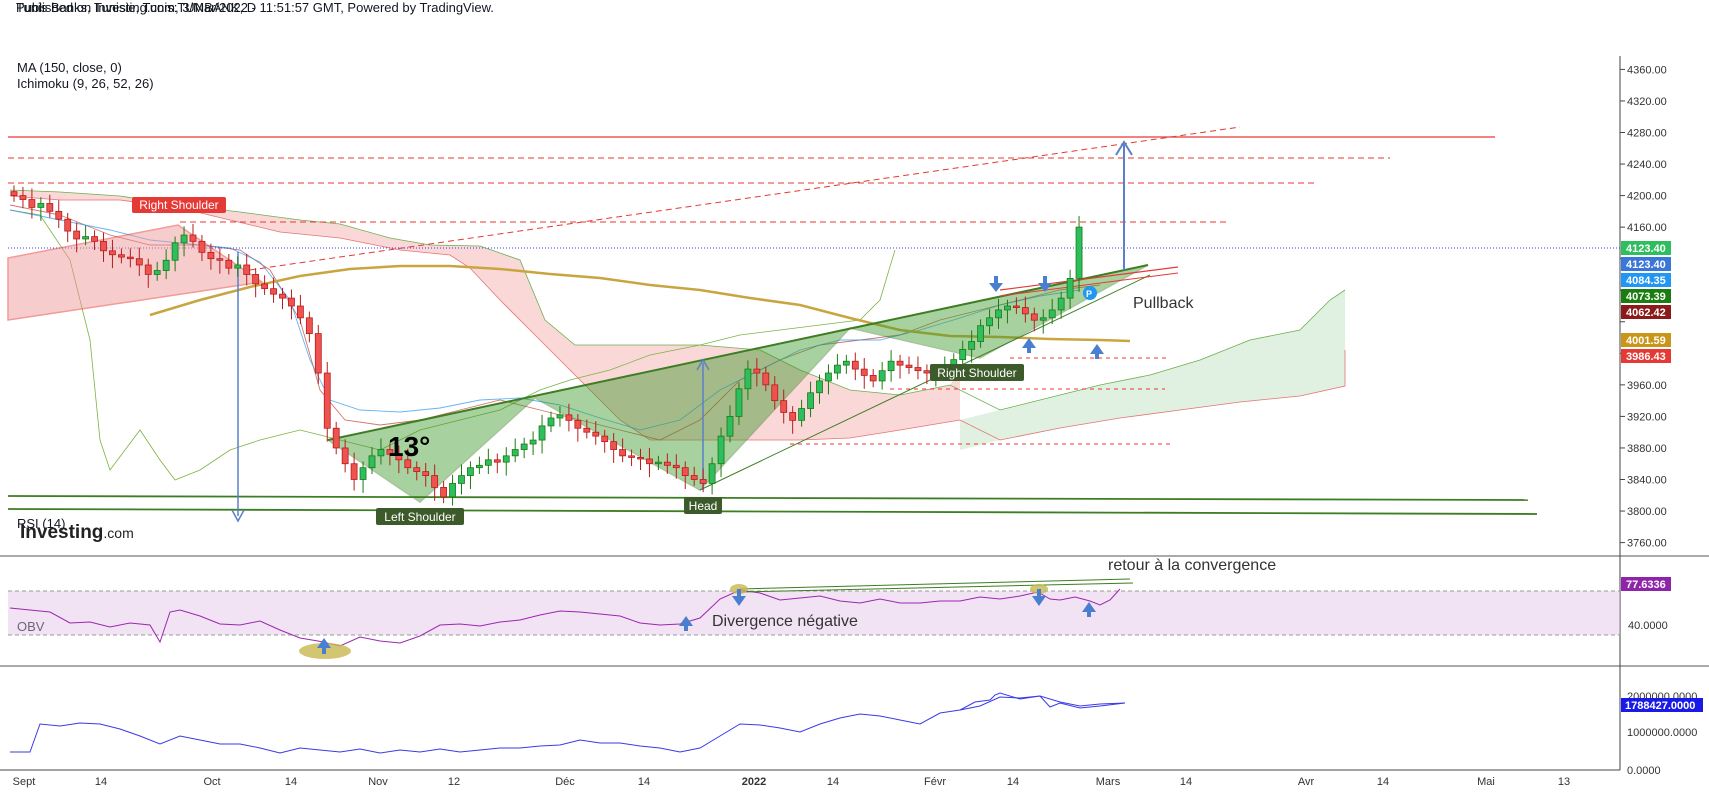 The width and height of the screenshot is (1709, 794). I want to click on ma-legend: MA (150, close, 0), so click(69, 67).